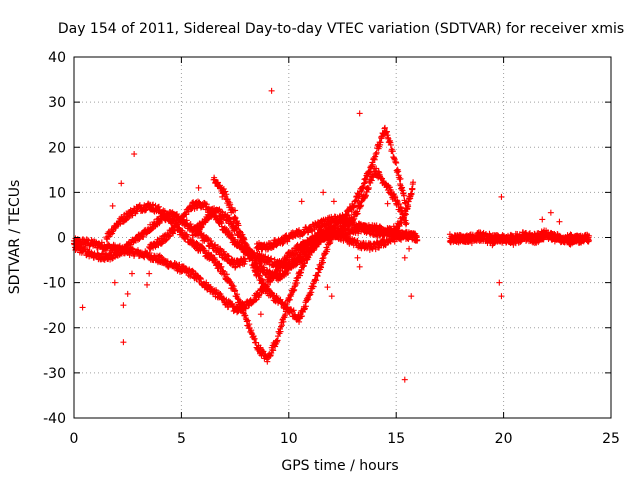 Image resolution: width=640 pixels, height=480 pixels. I want to click on x-tick-labels: 0 5 10 15 20 25, so click(345, 439).